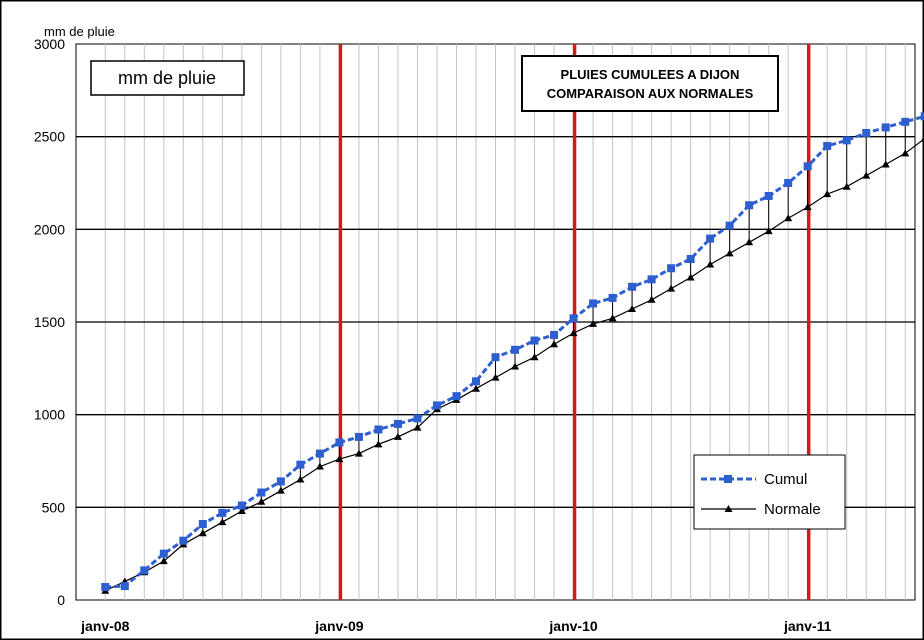 The image size is (924, 640). I want to click on legend-cumul-label: Cumul, so click(785, 479).